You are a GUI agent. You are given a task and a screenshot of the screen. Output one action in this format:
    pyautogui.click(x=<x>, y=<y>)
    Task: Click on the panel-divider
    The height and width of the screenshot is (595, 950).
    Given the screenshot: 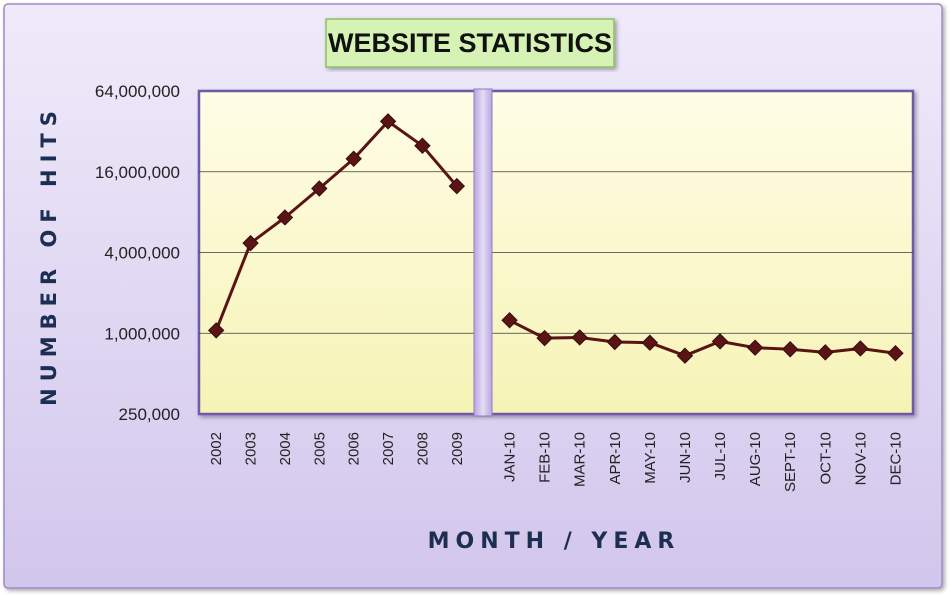 What is the action you would take?
    pyautogui.click(x=483, y=252)
    